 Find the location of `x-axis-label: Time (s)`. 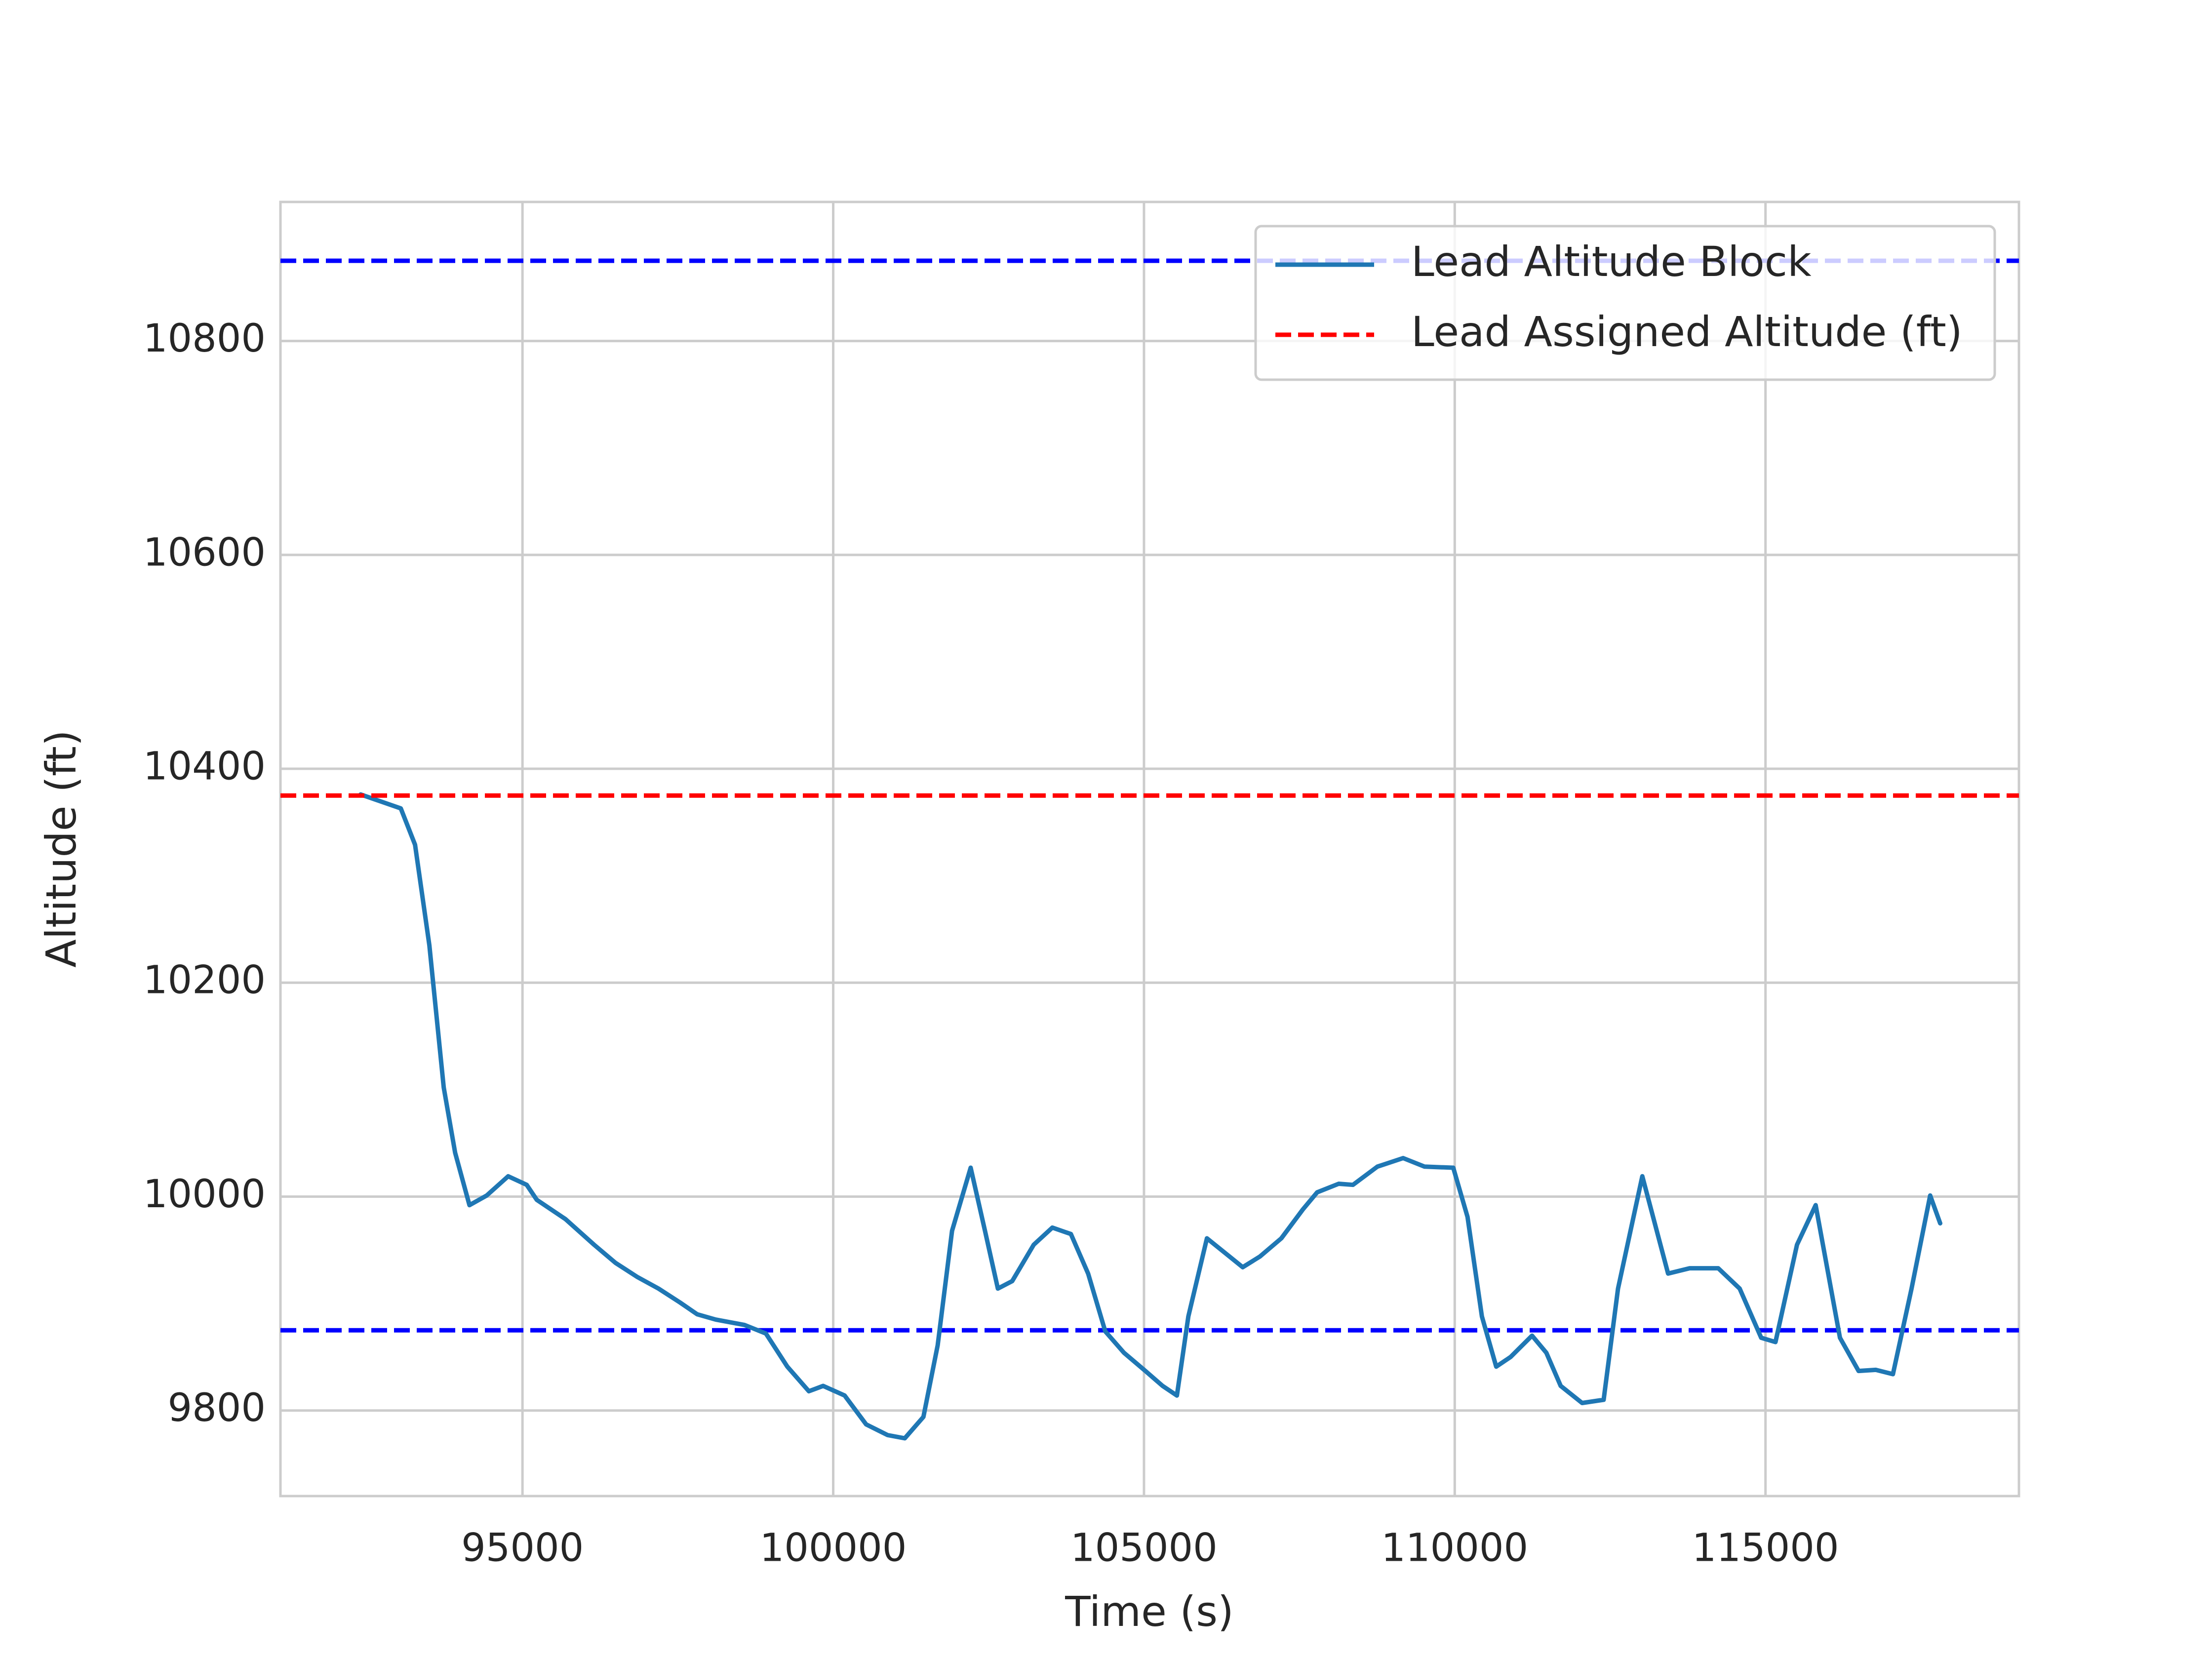

x-axis-label: Time (s) is located at coordinates (1150, 1612).